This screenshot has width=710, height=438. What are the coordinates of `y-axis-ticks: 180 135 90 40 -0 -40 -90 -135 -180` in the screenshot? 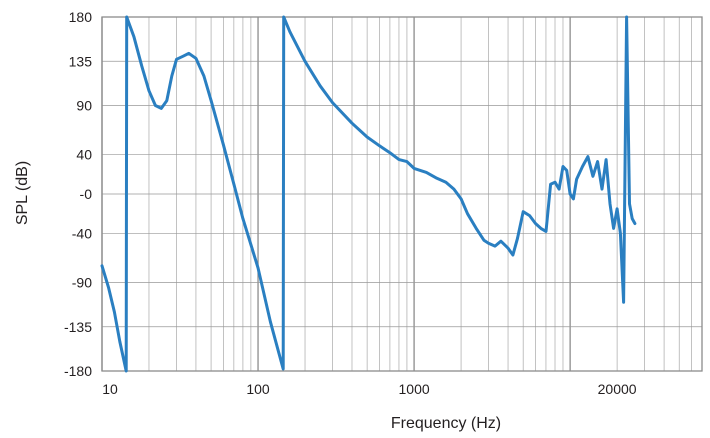 It's located at (78, 194).